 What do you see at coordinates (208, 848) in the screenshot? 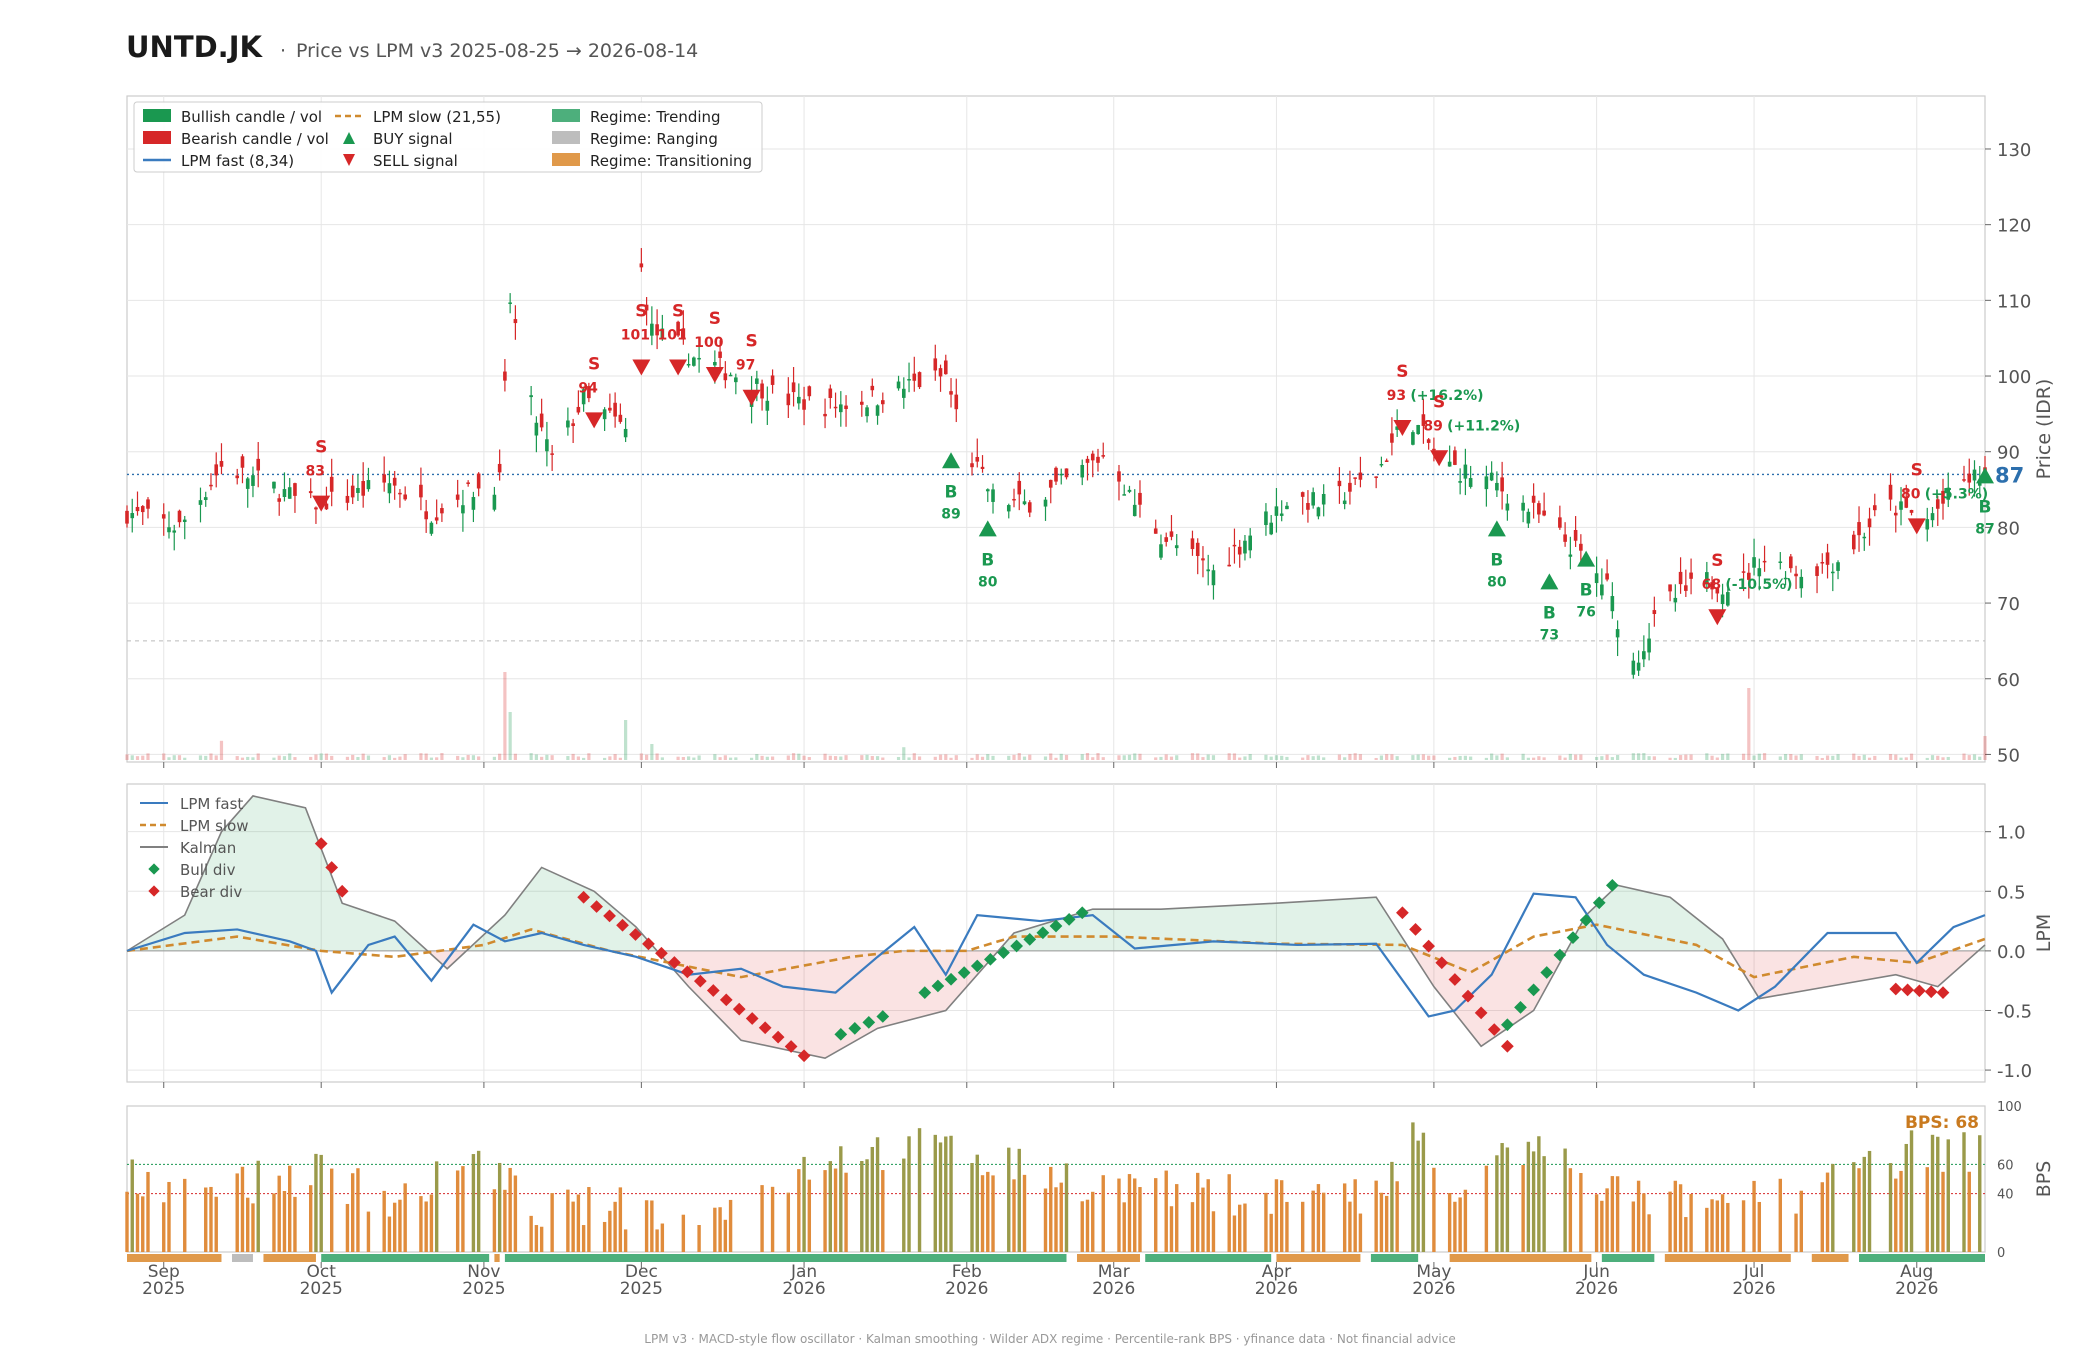
I see `legend-label: Kalman` at bounding box center [208, 848].